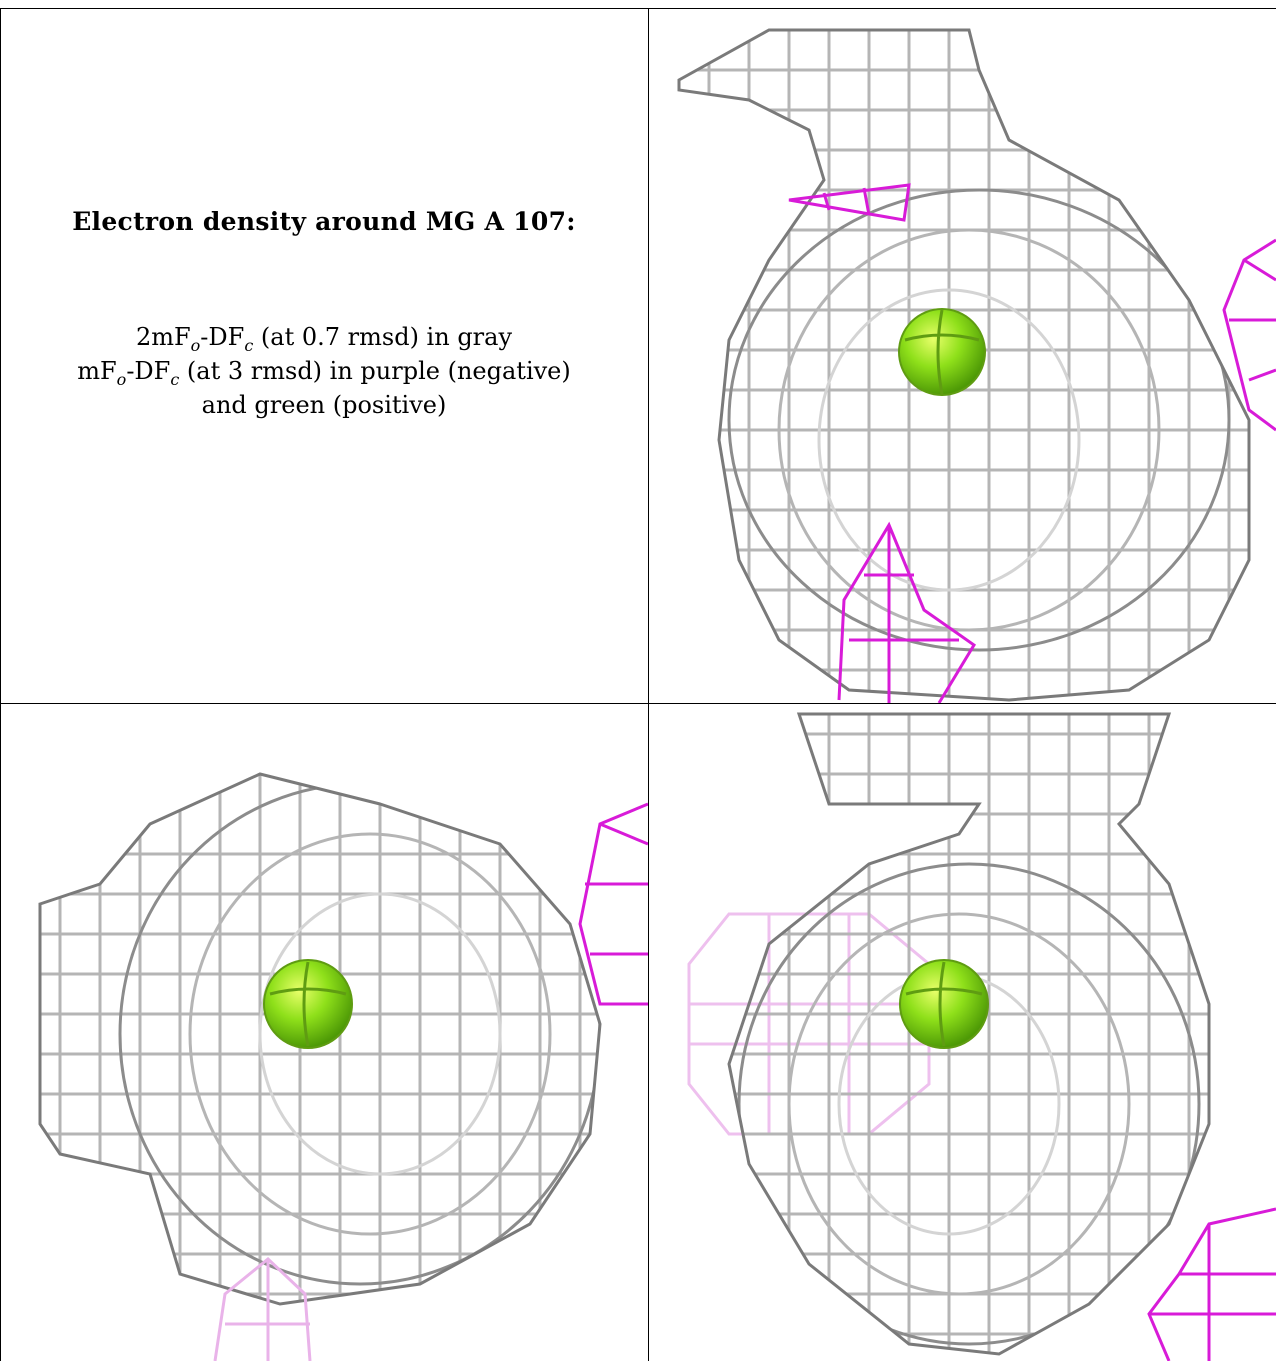  Describe the element at coordinates (324, 221) in the screenshot. I see `caption-title: Electron density around MG A 107:` at that location.